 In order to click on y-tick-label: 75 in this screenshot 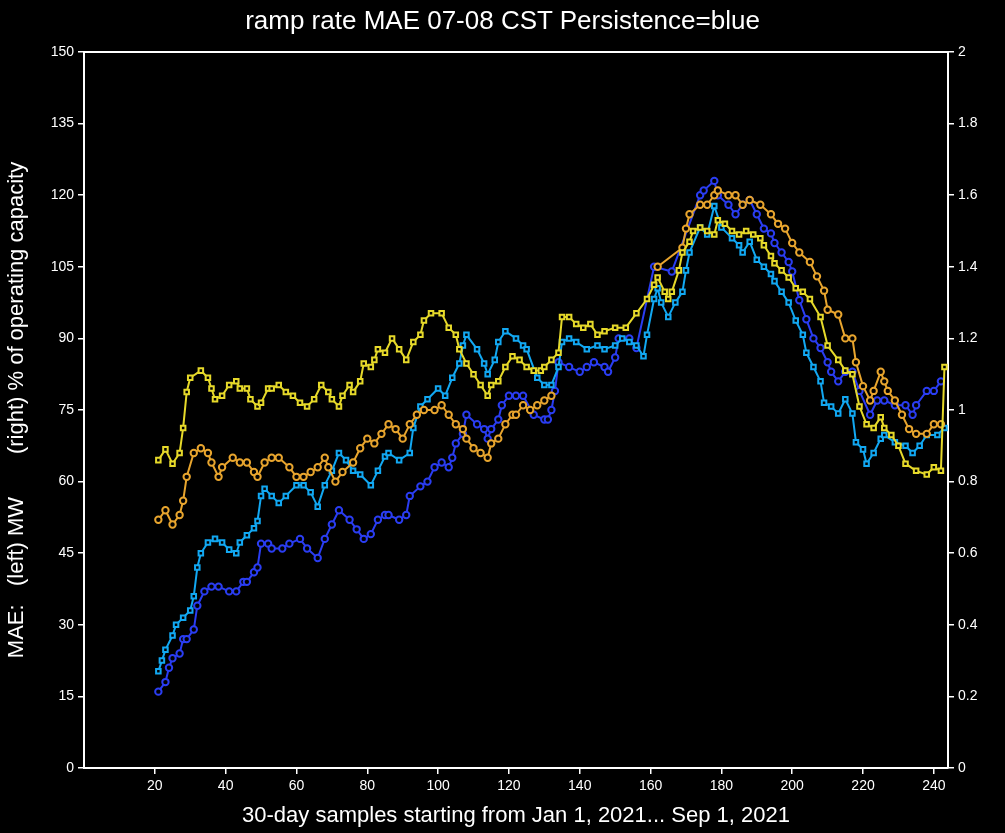, I will do `click(66, 408)`.